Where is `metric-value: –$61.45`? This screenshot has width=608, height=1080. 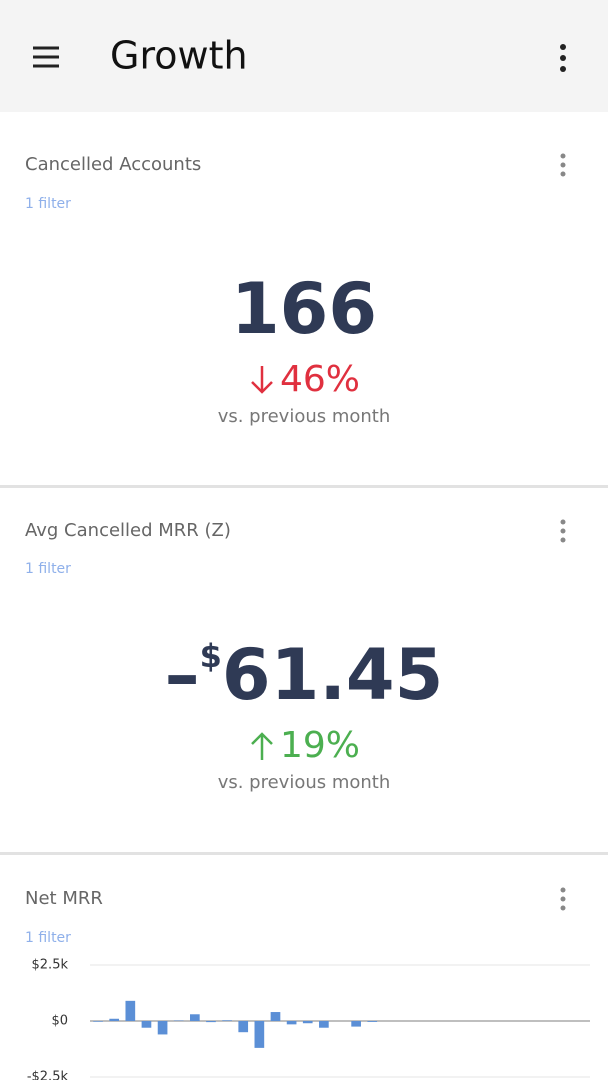 metric-value: –$61.45 is located at coordinates (304, 675).